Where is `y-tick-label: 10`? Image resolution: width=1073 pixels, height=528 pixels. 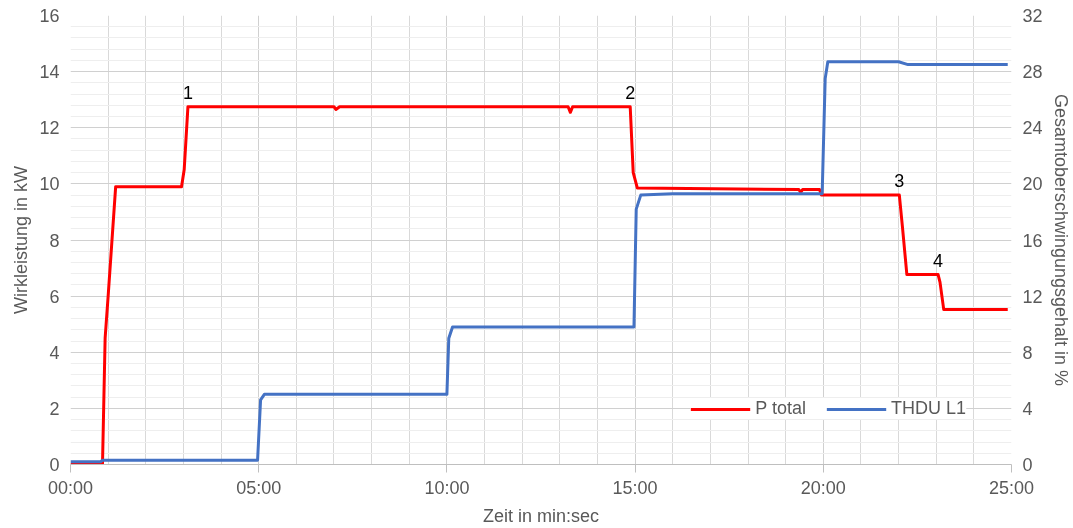
y-tick-label: 10 is located at coordinates (49, 184).